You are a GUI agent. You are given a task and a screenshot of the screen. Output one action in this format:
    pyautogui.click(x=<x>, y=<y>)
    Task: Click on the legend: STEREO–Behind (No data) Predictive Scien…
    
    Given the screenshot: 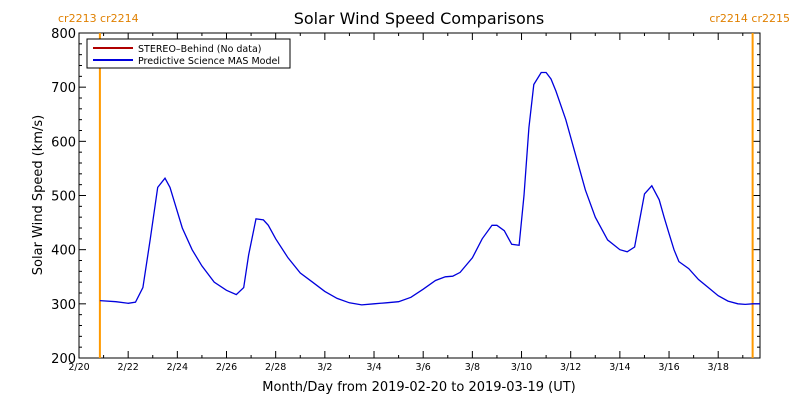 What is the action you would take?
    pyautogui.click(x=188, y=53)
    